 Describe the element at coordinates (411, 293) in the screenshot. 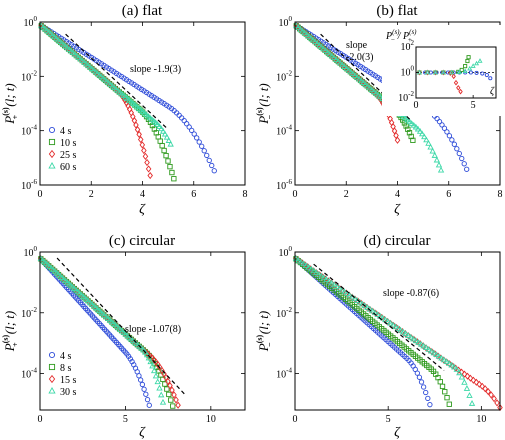

I see `slope-annotation: slope -0.87(6)` at that location.